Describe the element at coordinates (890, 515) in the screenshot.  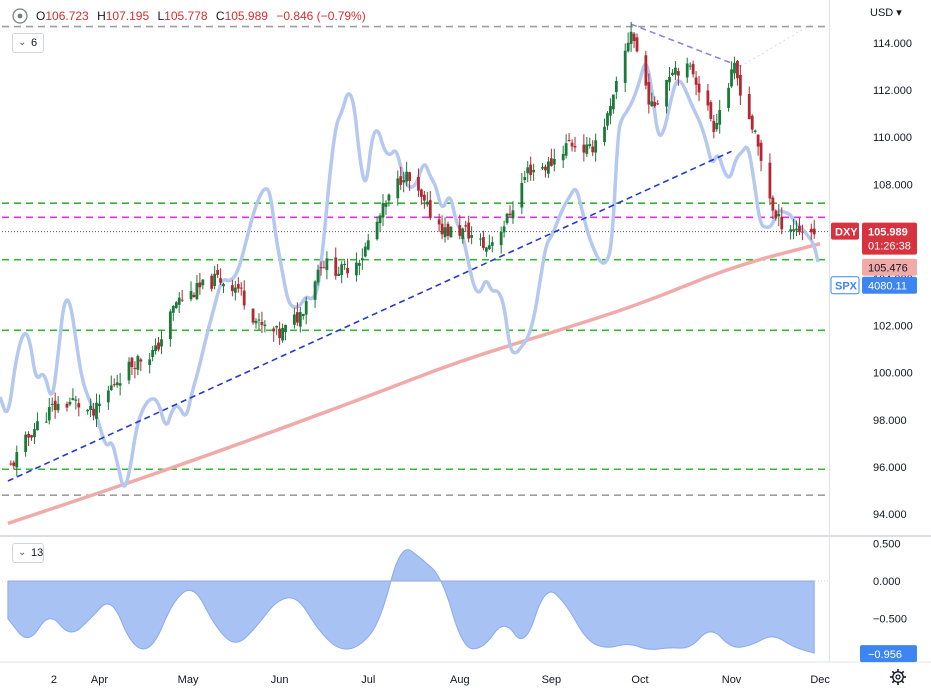
I see `y-tick-label: 94.000` at that location.